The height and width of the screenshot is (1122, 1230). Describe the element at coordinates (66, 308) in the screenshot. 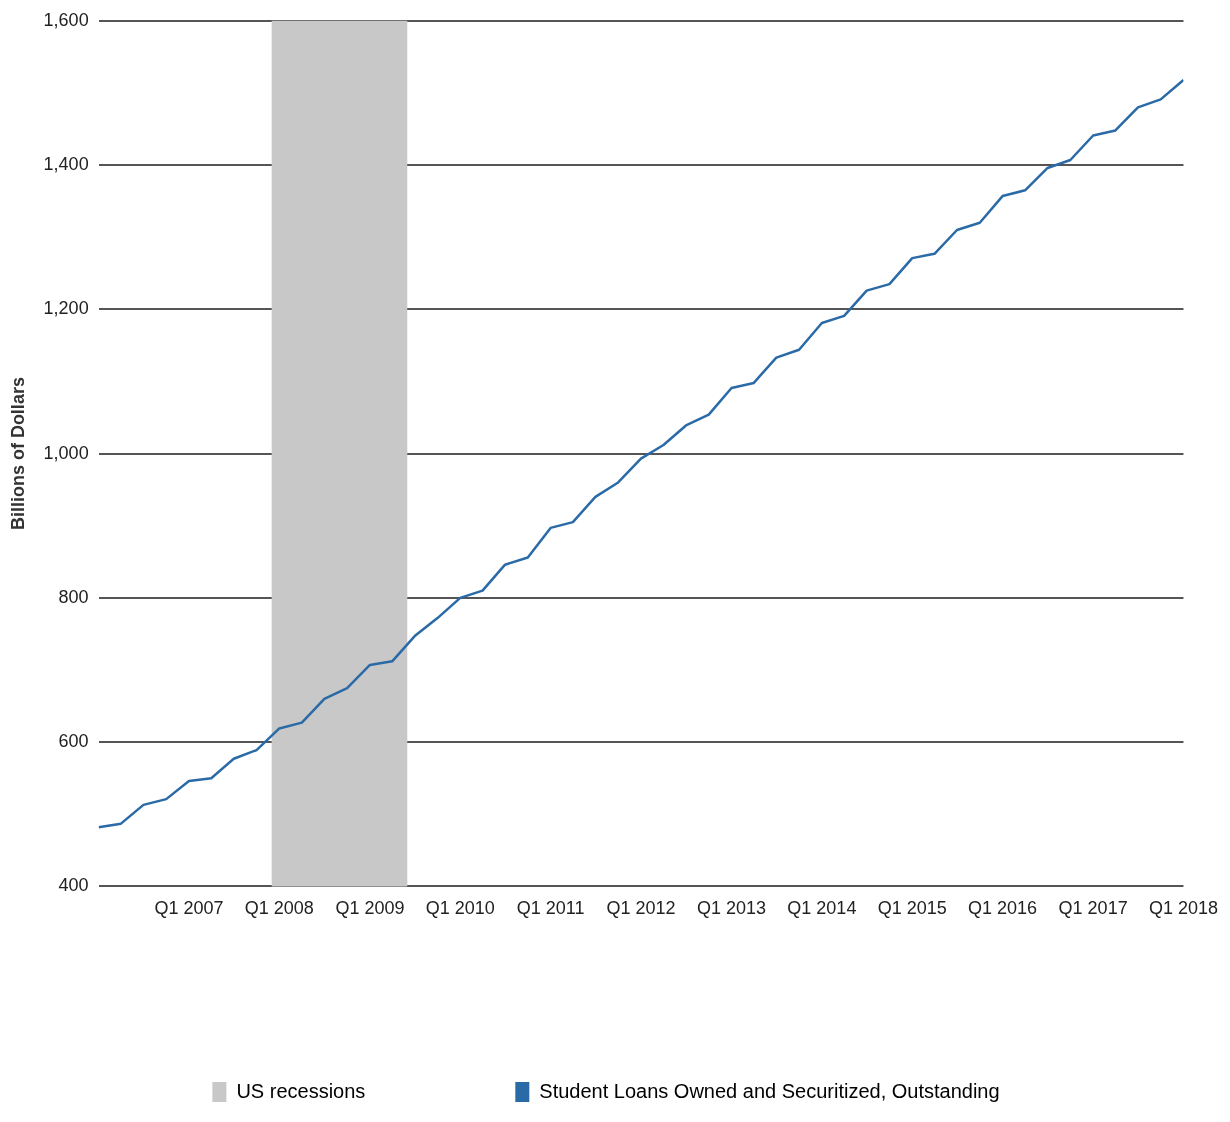

I see `y-tick-label: 1,200` at that location.